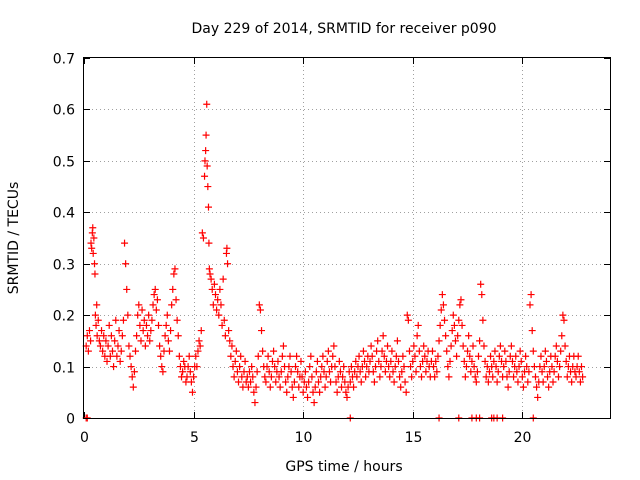 This screenshot has width=640, height=480. What do you see at coordinates (64, 111) in the screenshot?
I see `y-tick-label: 0.6` at bounding box center [64, 111].